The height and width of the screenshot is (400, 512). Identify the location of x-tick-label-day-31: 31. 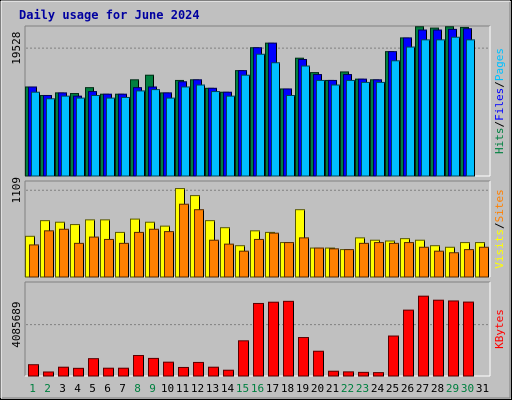
(482, 388).